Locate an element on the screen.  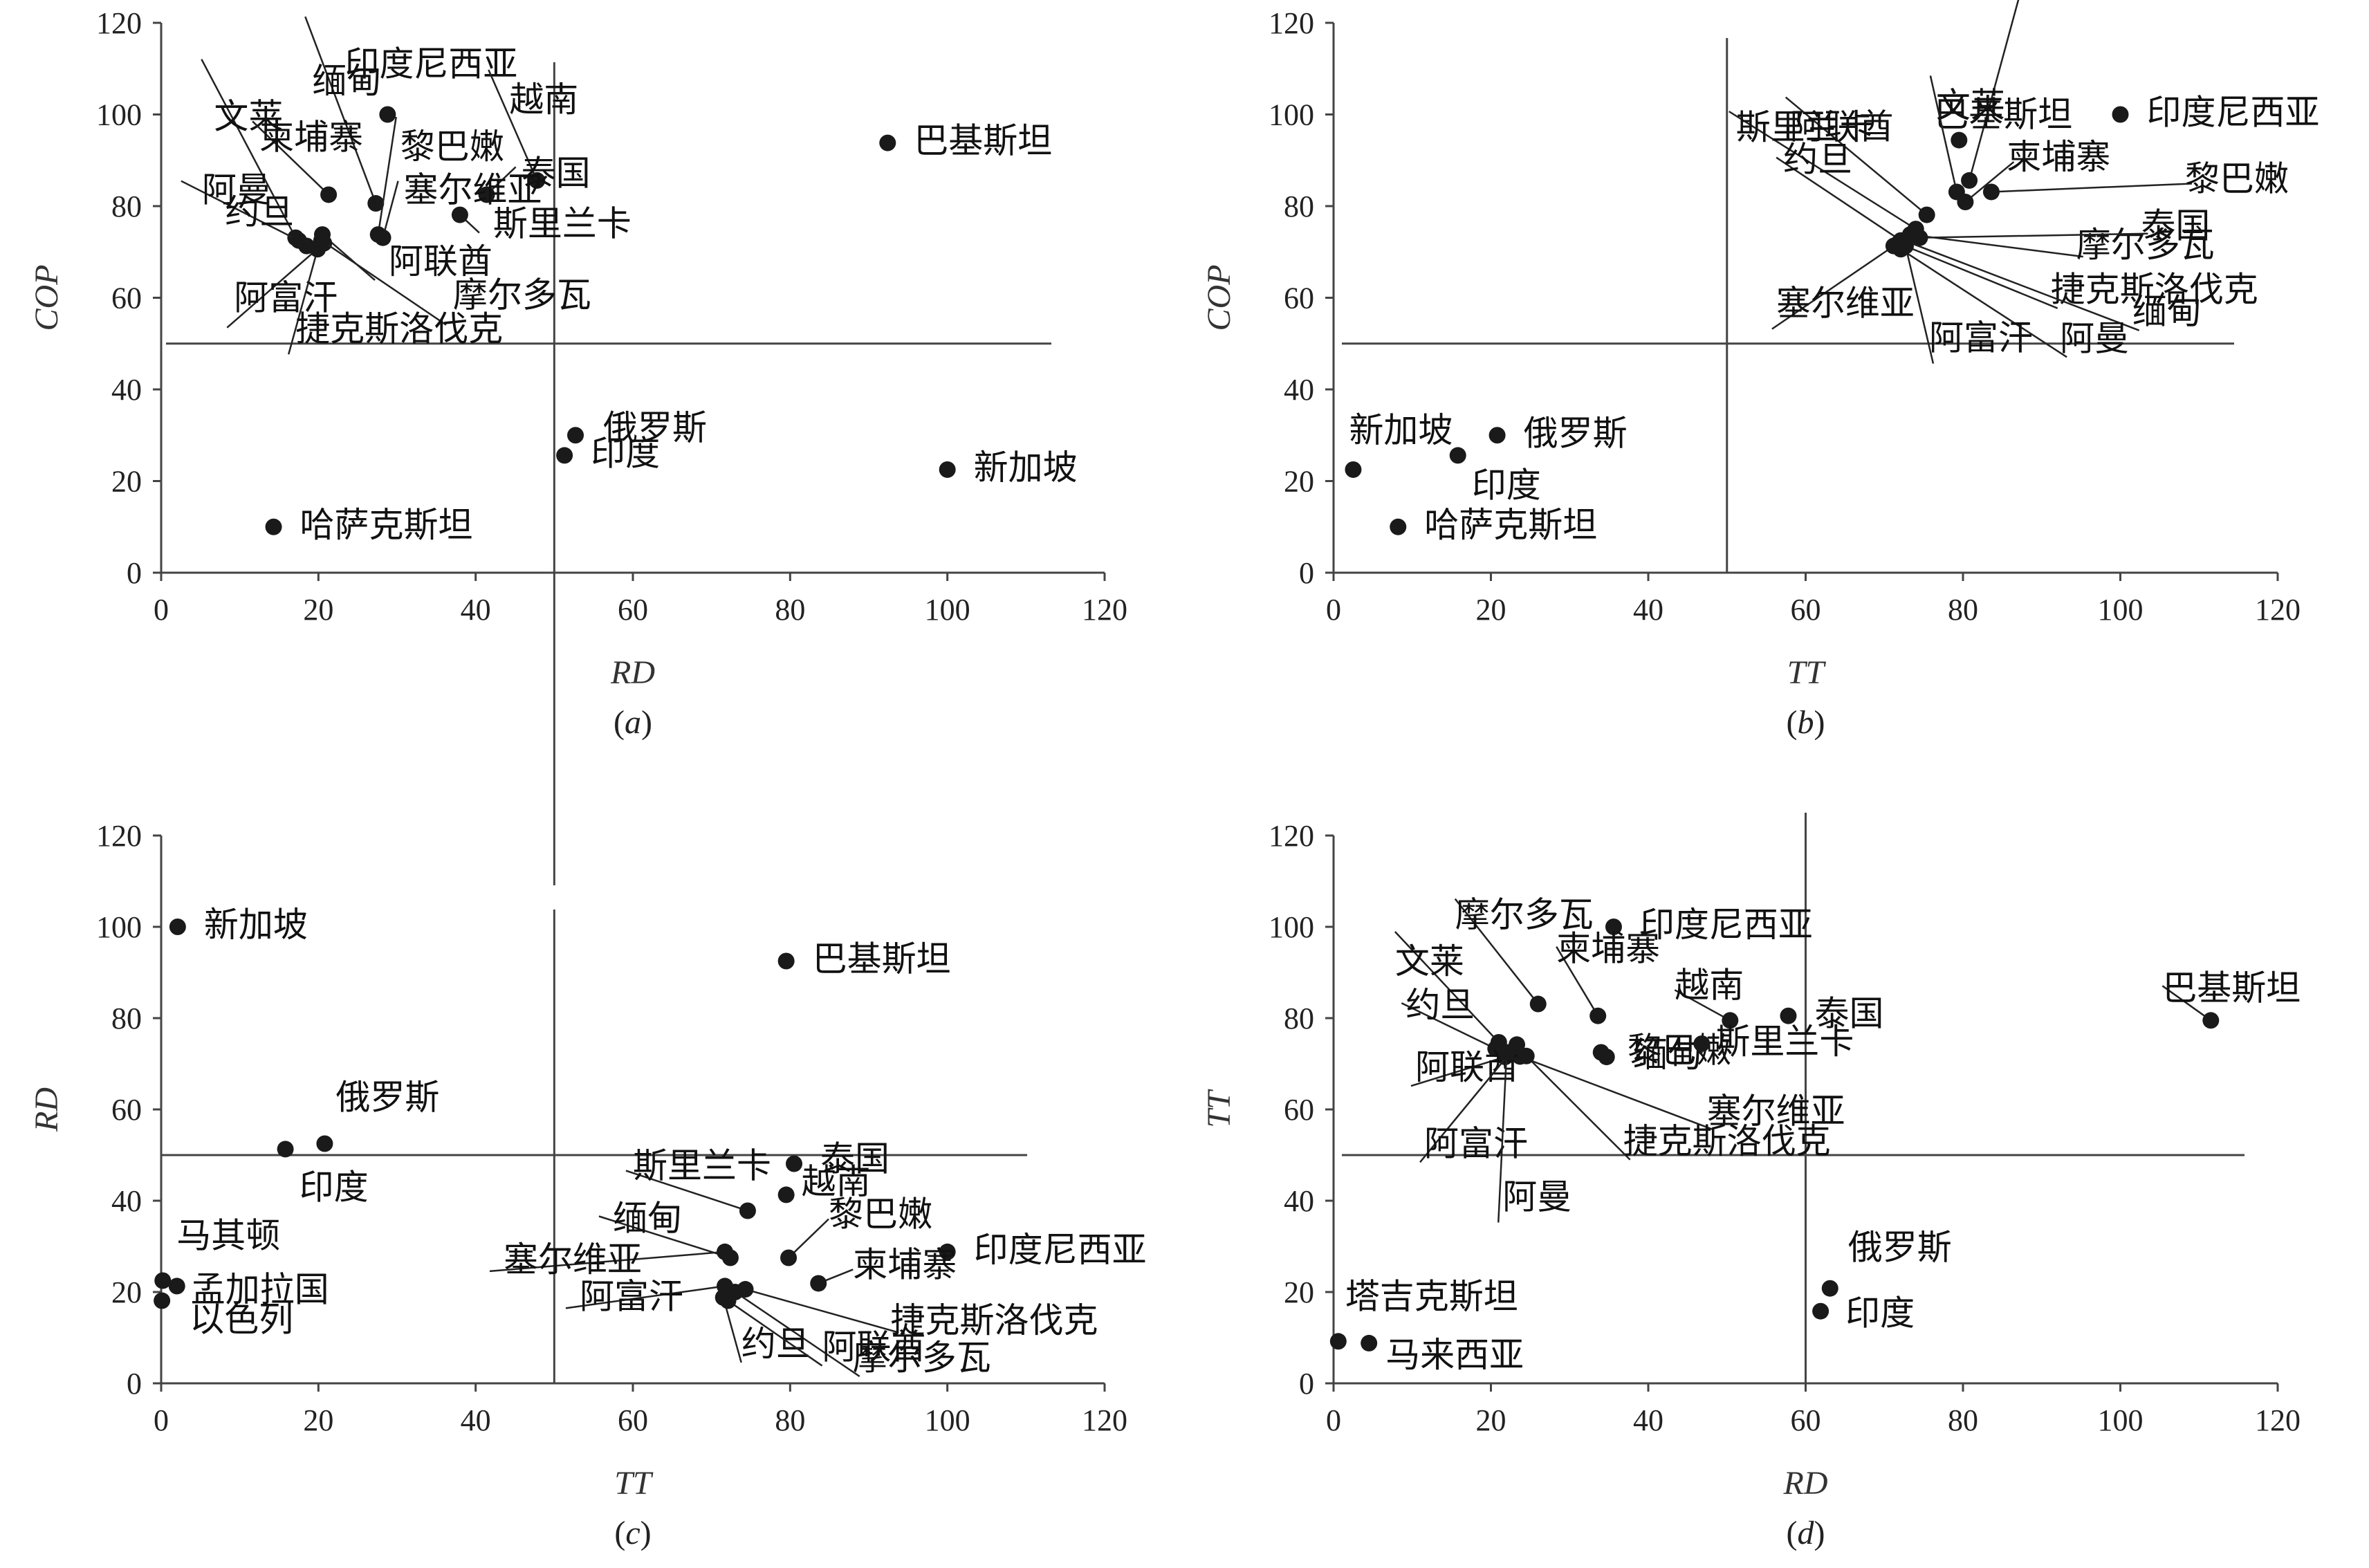
point-label: 阿富汗 is located at coordinates (1476, 1143).